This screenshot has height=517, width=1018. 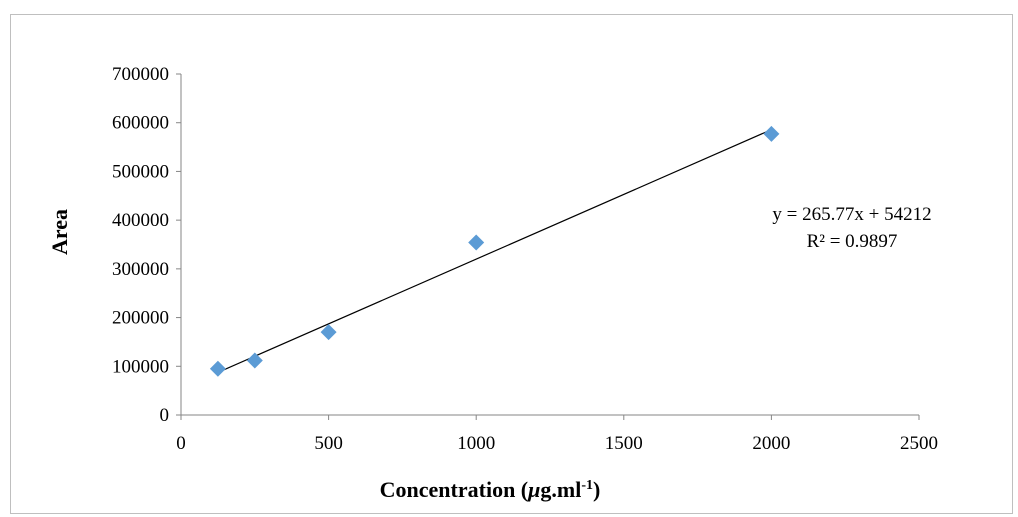 I want to click on y-tick-label: 200000, so click(x=140, y=318).